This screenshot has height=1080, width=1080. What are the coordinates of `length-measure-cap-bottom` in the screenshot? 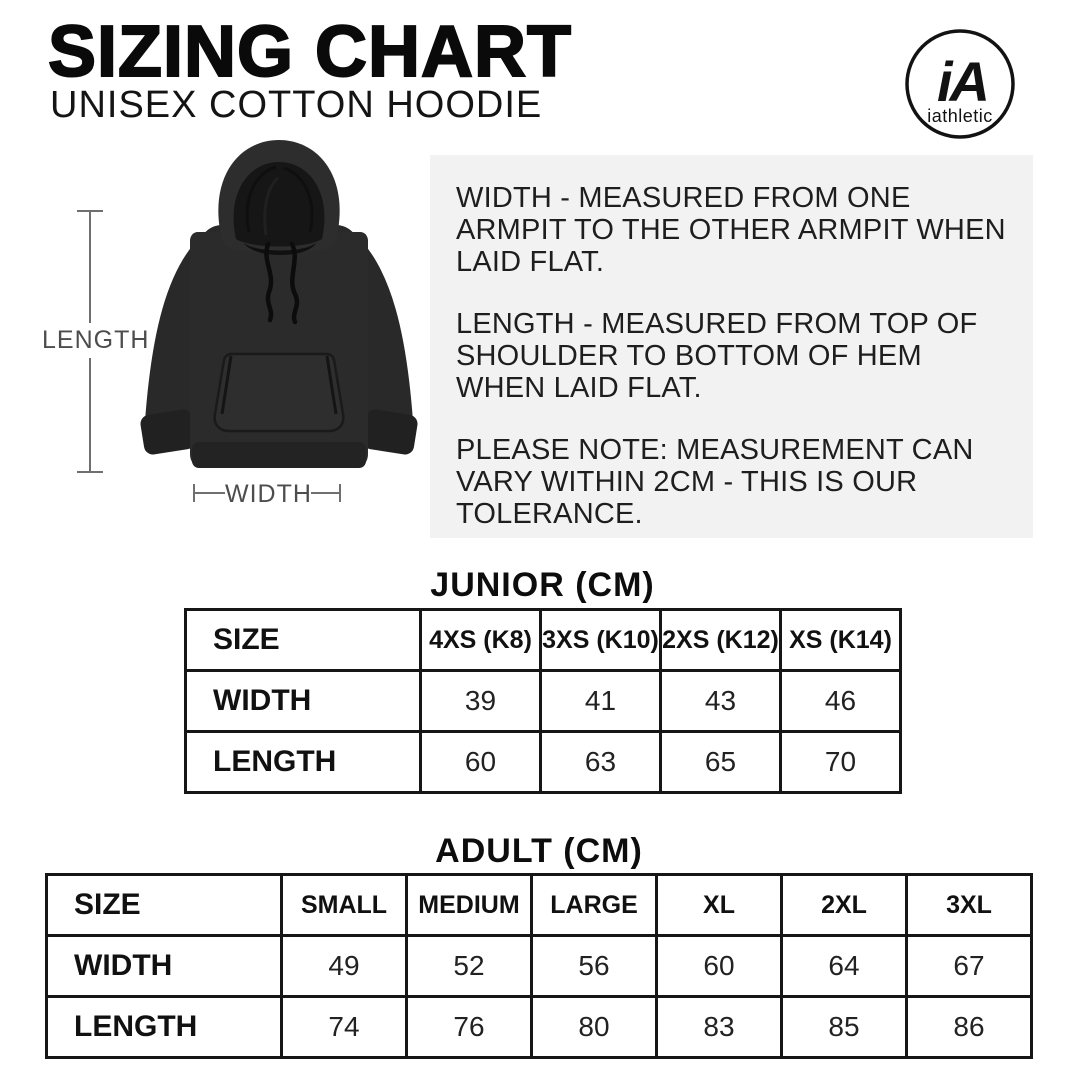 It's located at (90, 472).